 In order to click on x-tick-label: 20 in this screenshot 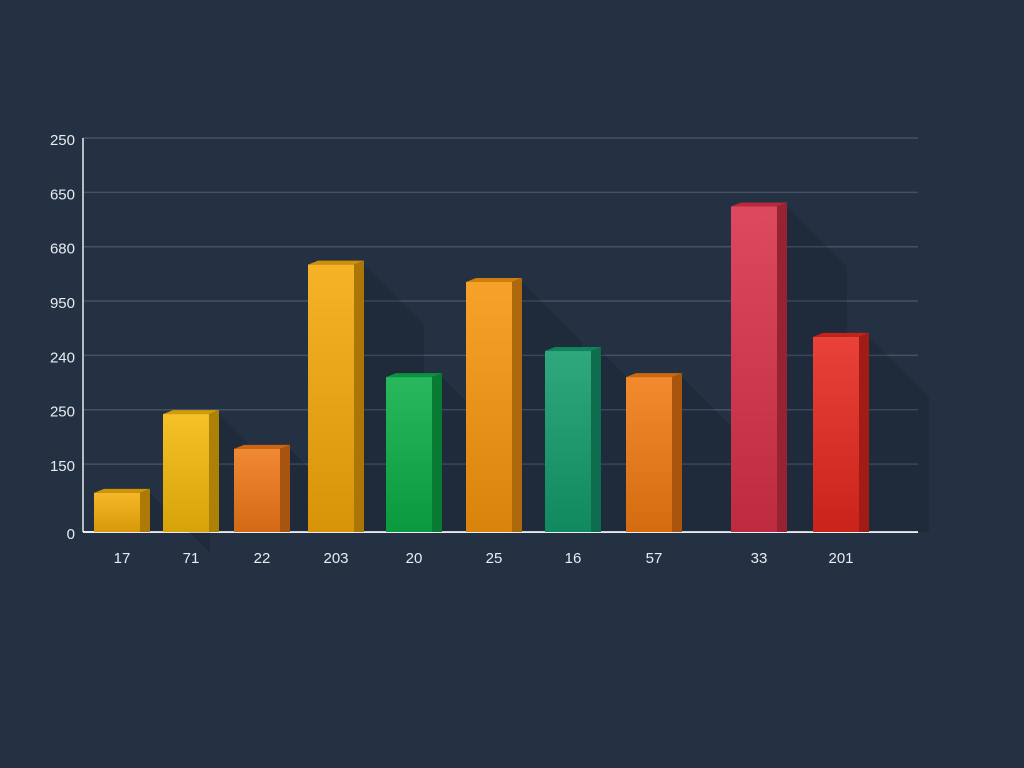, I will do `click(414, 558)`.